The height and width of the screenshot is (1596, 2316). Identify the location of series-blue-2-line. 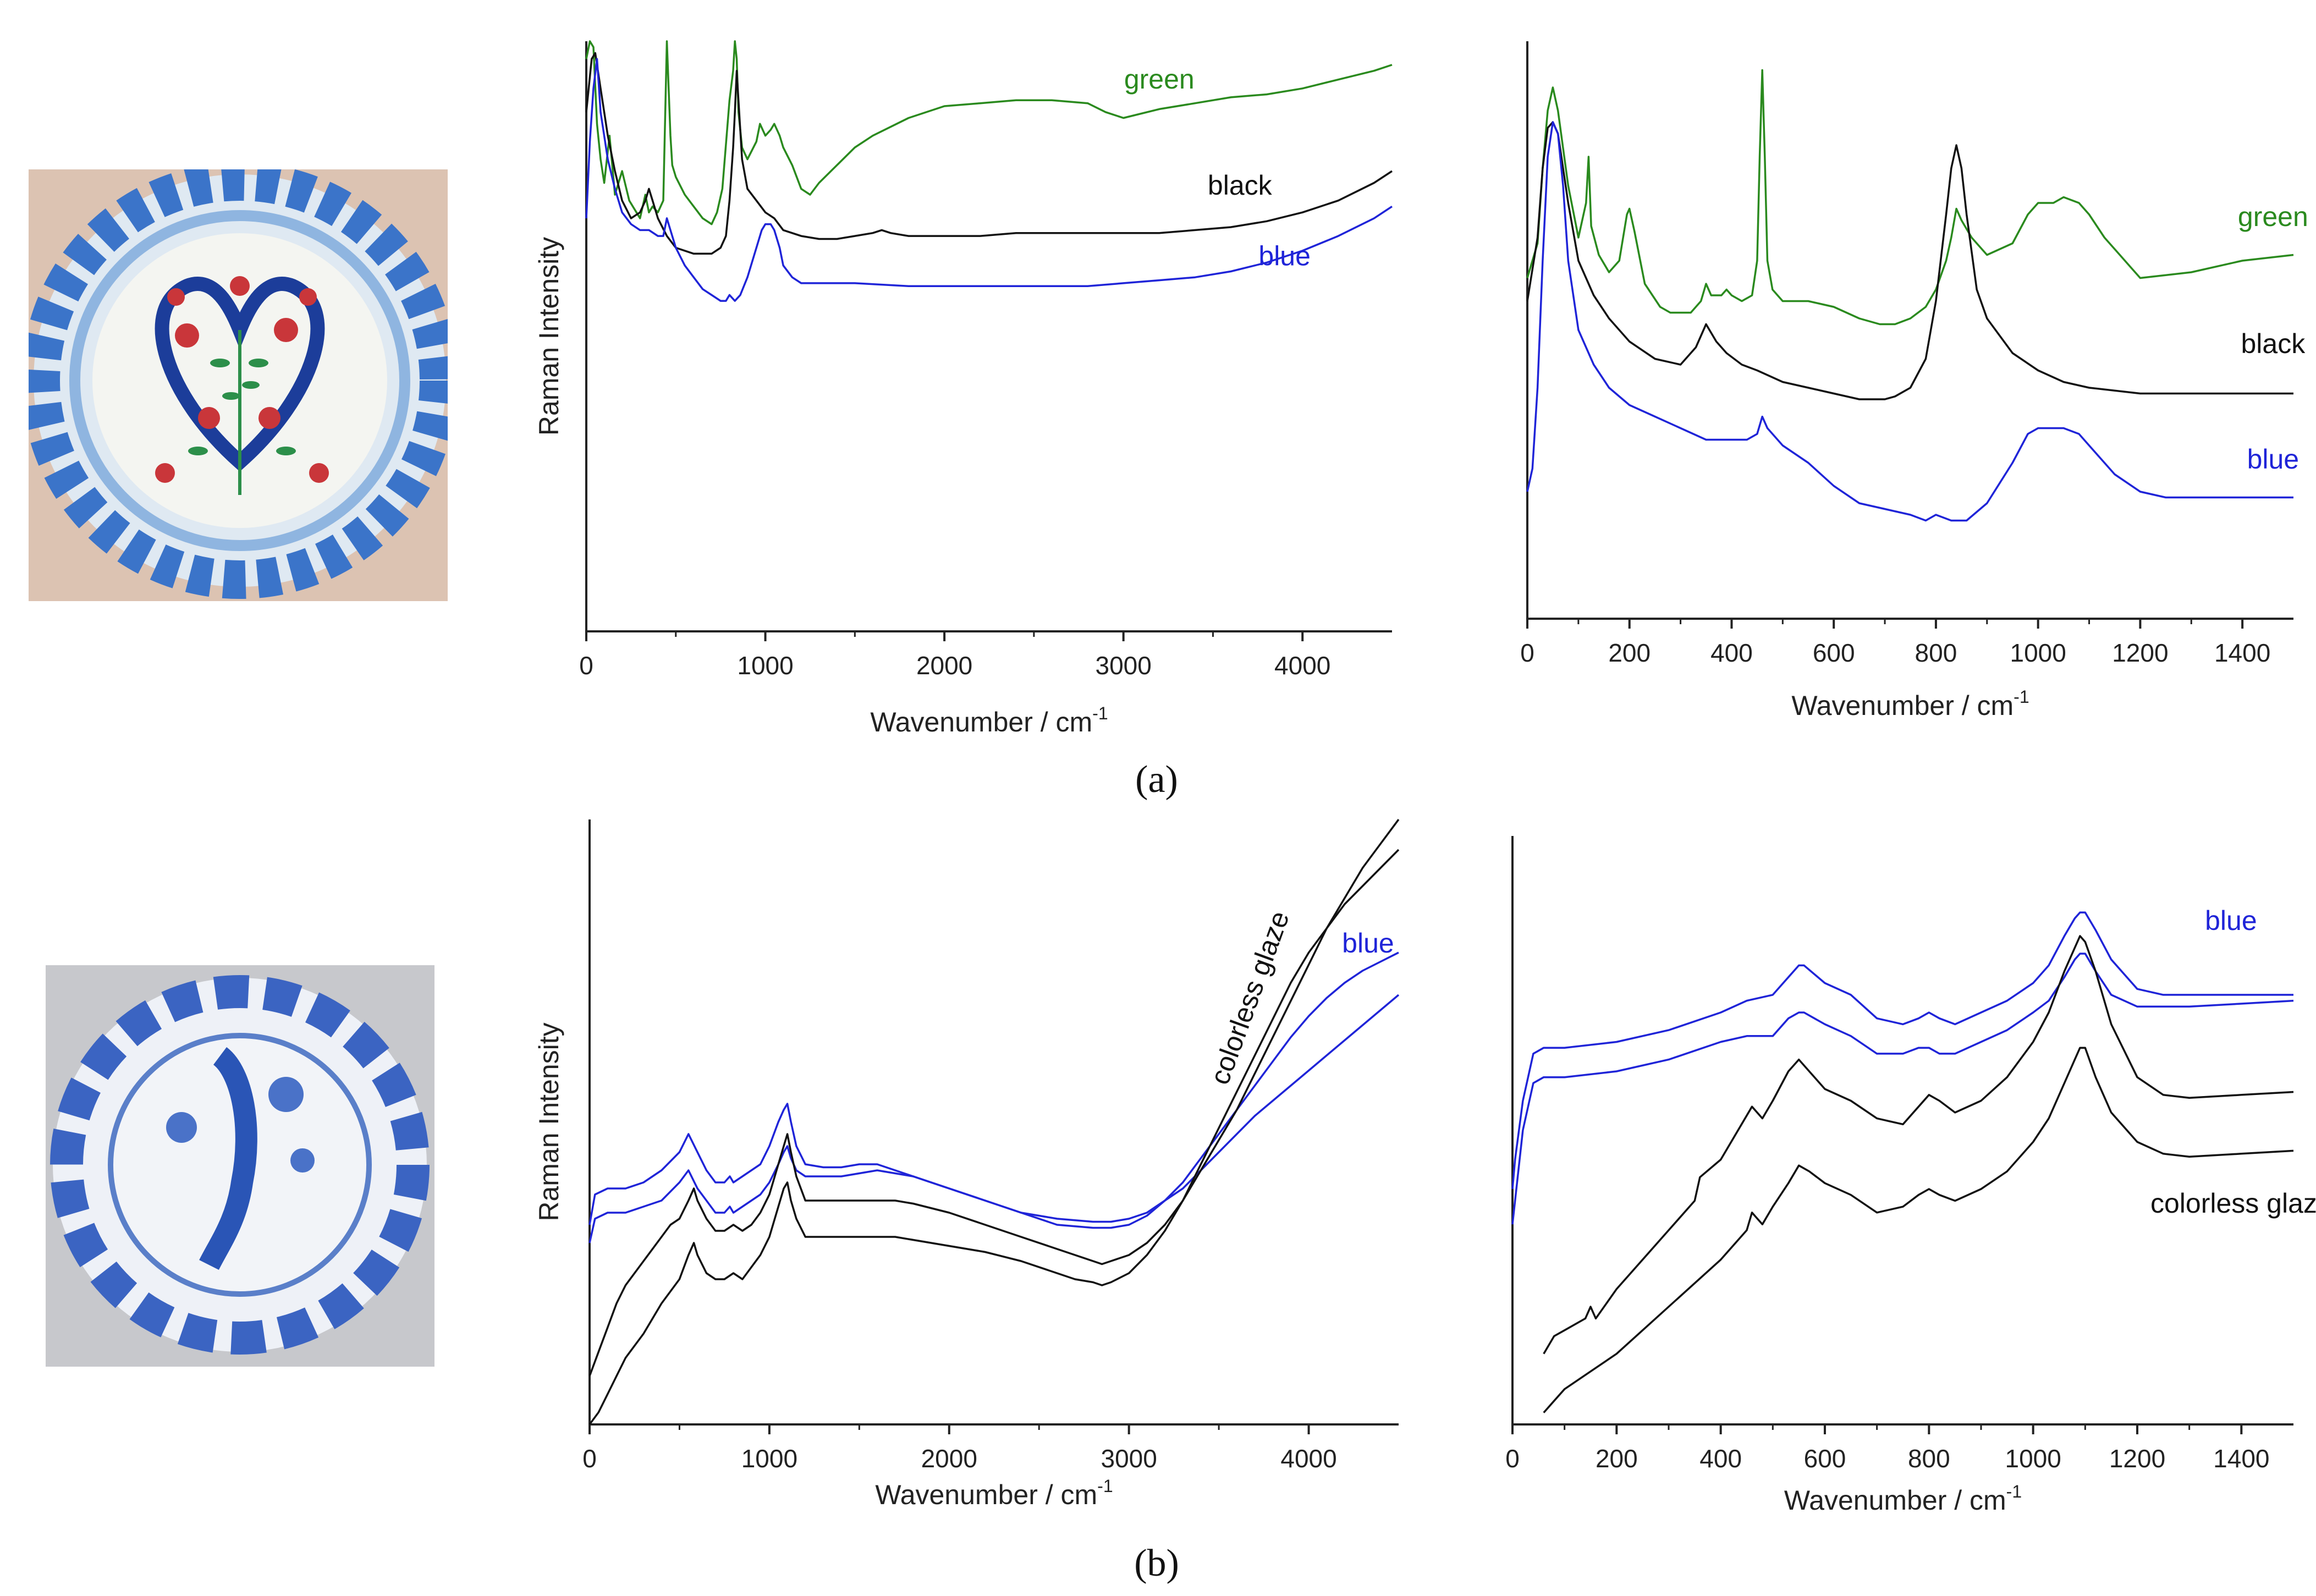
(993, 1097).